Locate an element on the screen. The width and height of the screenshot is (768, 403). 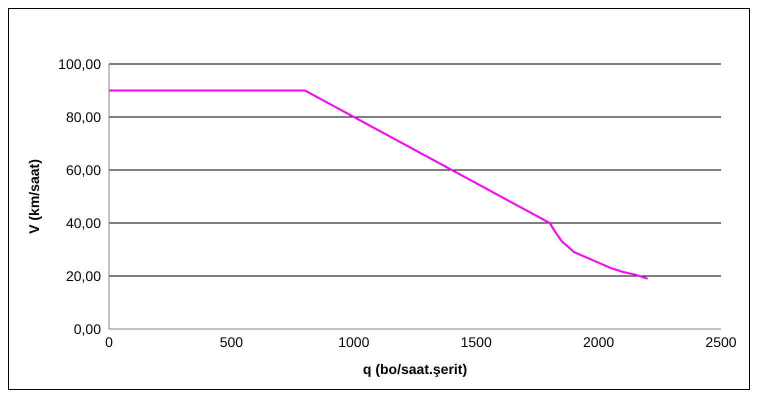
y-tick-label: 0,00 is located at coordinates (88, 328).